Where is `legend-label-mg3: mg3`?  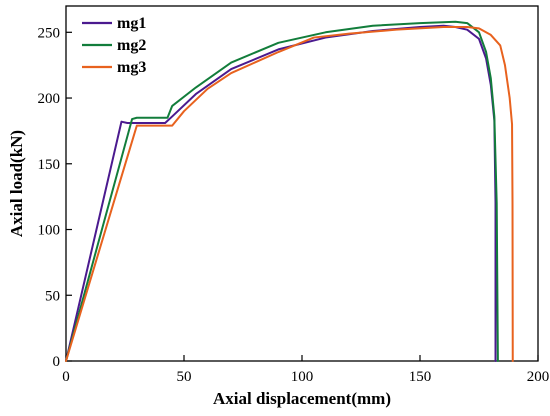
legend-label-mg3: mg3 is located at coordinates (131, 67).